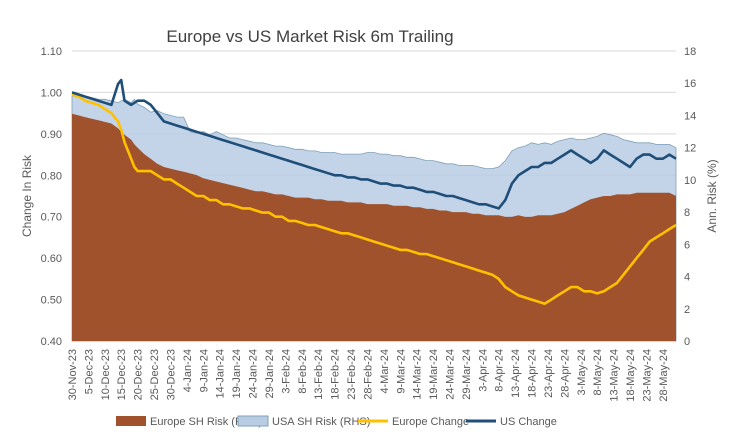 The height and width of the screenshot is (442, 739). What do you see at coordinates (286, 371) in the screenshot?
I see `x-tick-label: 3-Feb-24` at bounding box center [286, 371].